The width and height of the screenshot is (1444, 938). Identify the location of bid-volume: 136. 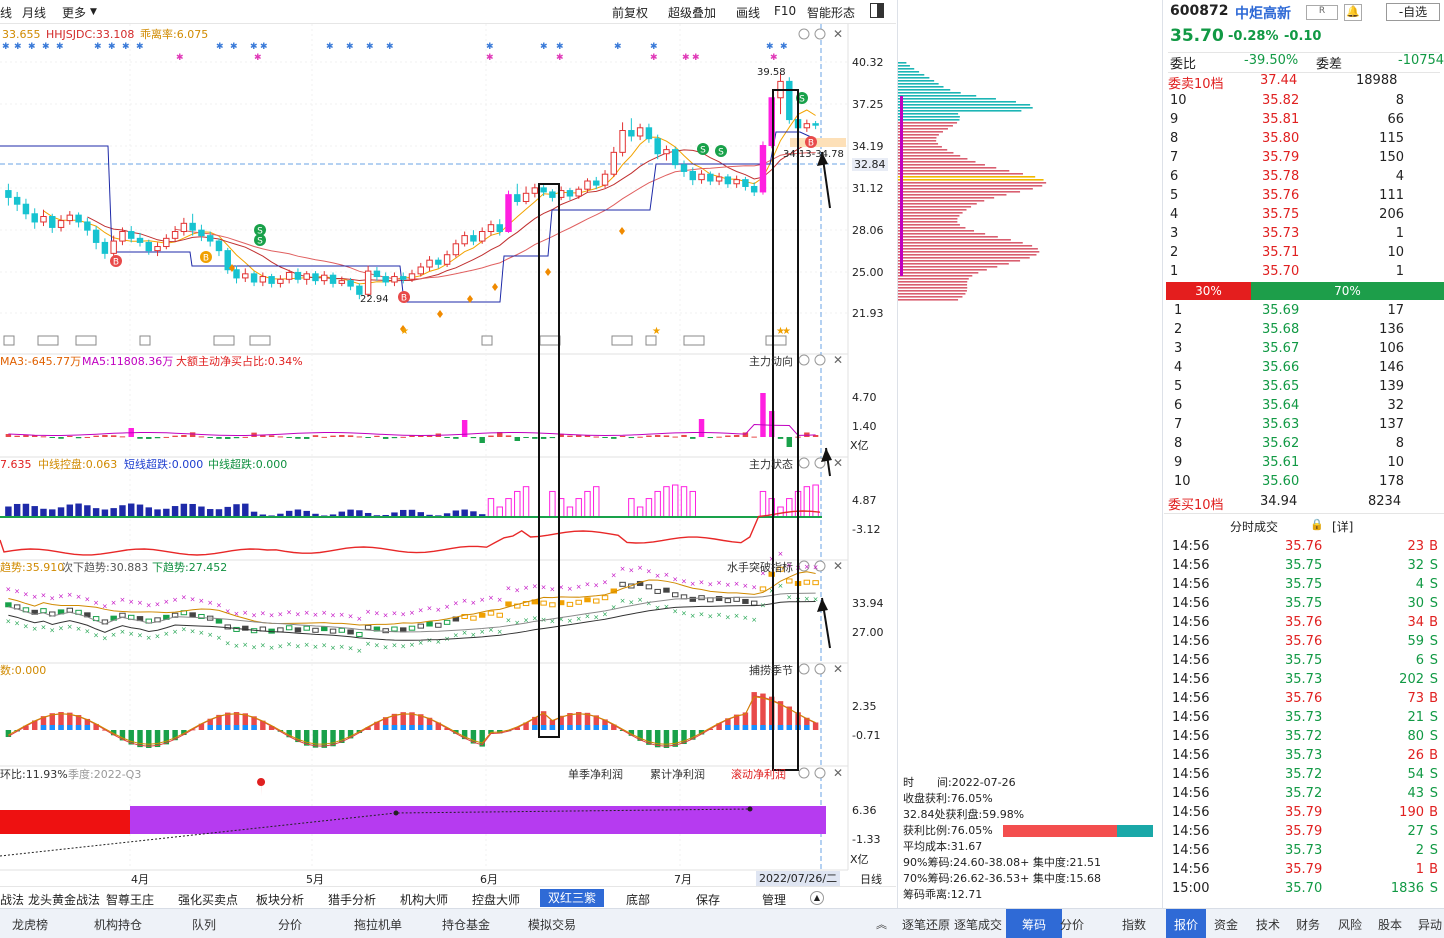
(1391, 329).